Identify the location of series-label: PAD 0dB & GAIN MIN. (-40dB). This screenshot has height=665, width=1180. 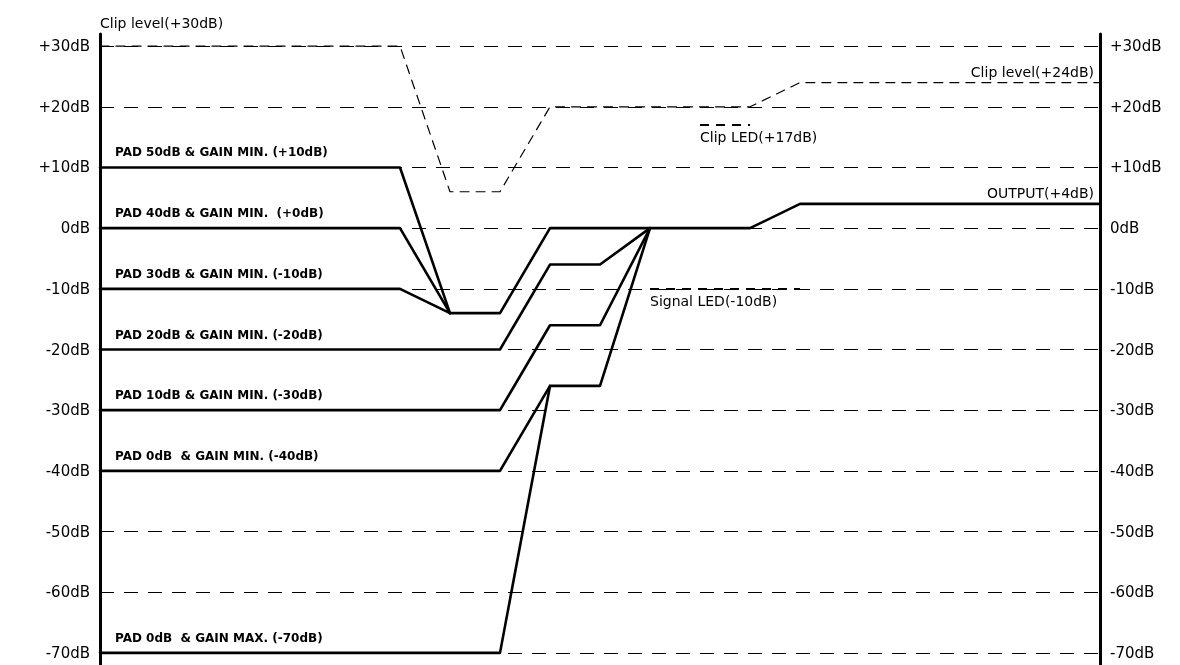
(217, 455).